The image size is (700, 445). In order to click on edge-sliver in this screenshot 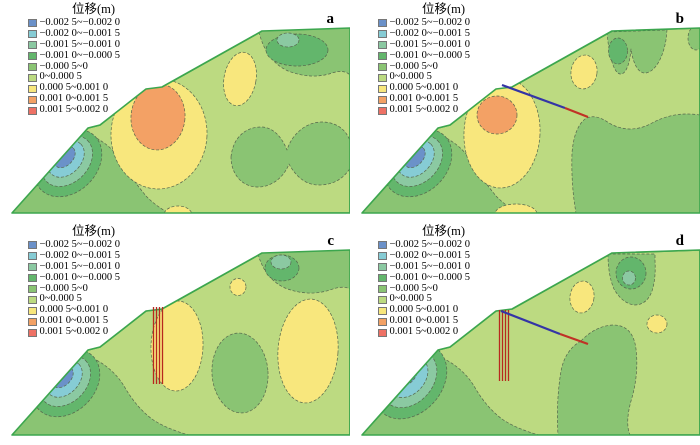, I will do `click(693, 39)`.